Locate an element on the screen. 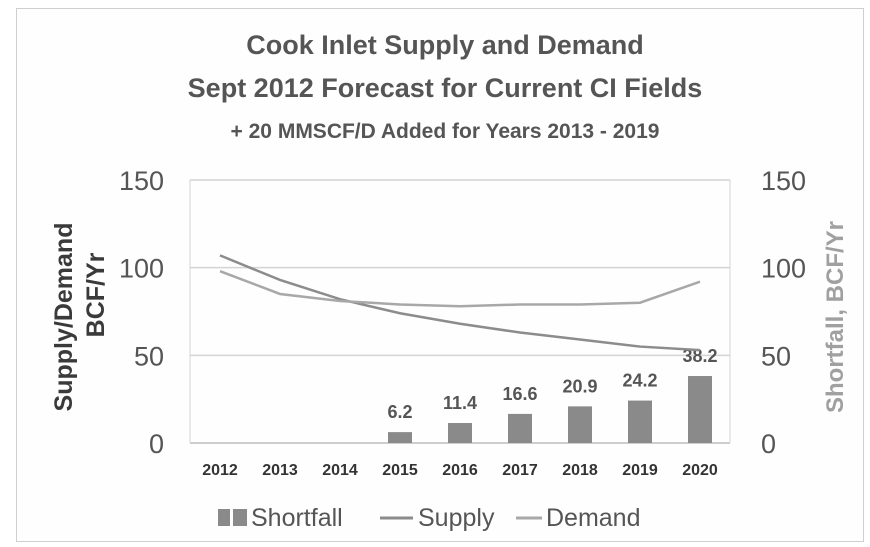  y-axis-left-title-line1: Supply/Demand is located at coordinates (64, 317).